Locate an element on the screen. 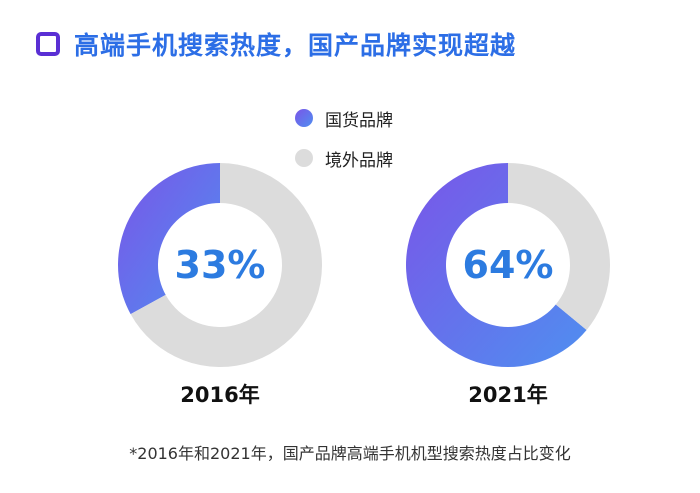 The width and height of the screenshot is (700, 493). year-label-1: 2021年 is located at coordinates (507, 395).